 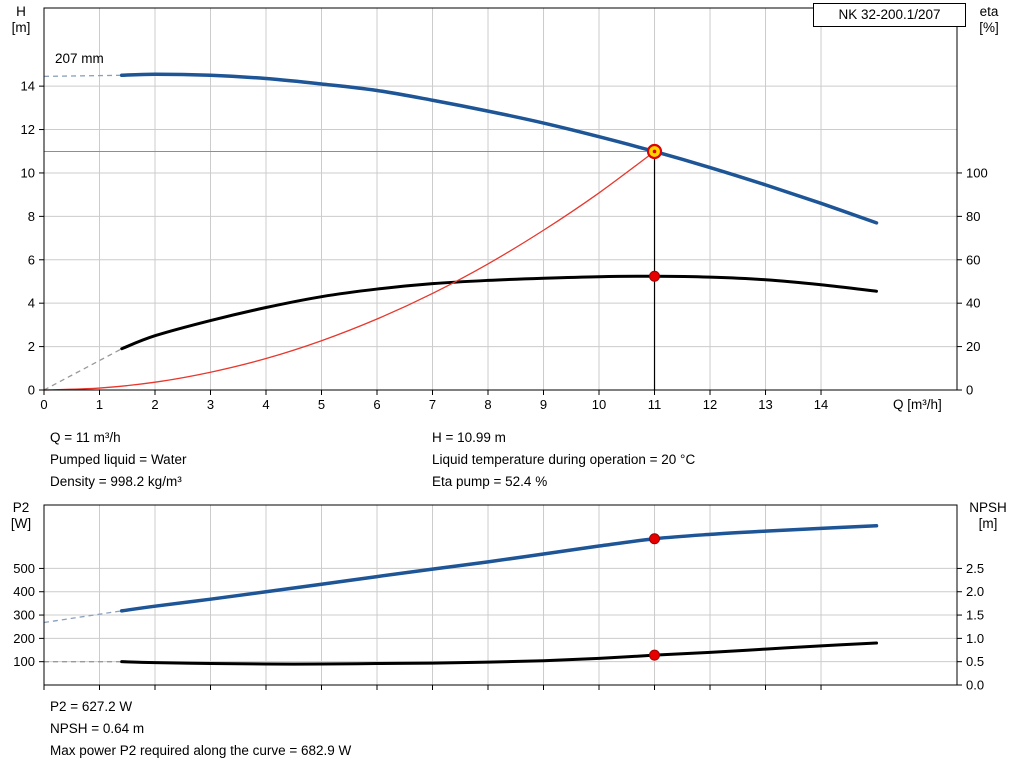 I want to click on svg-text: 60, so click(x=973, y=259).